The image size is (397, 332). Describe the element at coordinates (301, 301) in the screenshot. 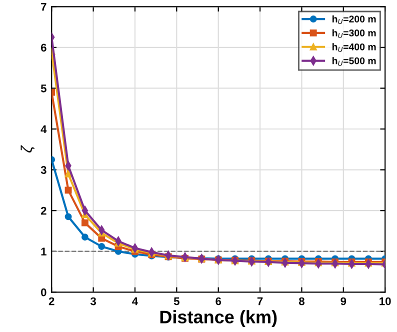

I see `x-tick-label: 8` at that location.